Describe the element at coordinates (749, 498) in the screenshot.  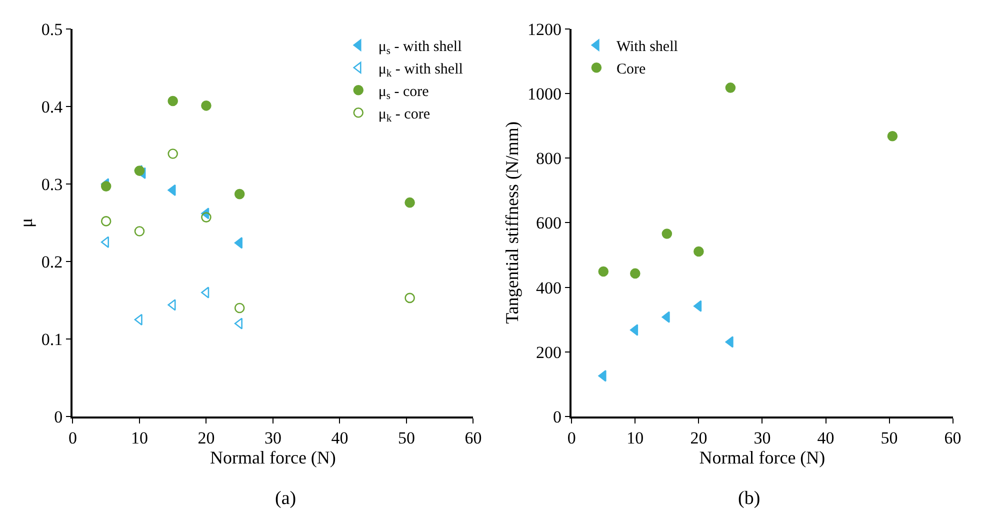
I see `text: (b)` at that location.